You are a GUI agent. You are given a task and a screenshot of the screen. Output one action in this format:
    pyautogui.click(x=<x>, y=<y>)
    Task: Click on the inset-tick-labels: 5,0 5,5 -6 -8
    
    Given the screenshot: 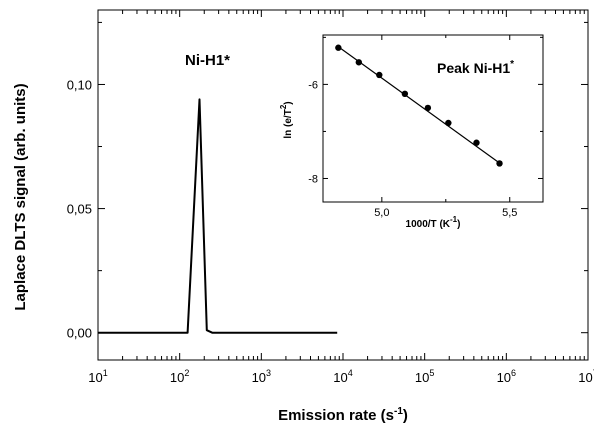 What is the action you would take?
    pyautogui.click(x=412, y=149)
    